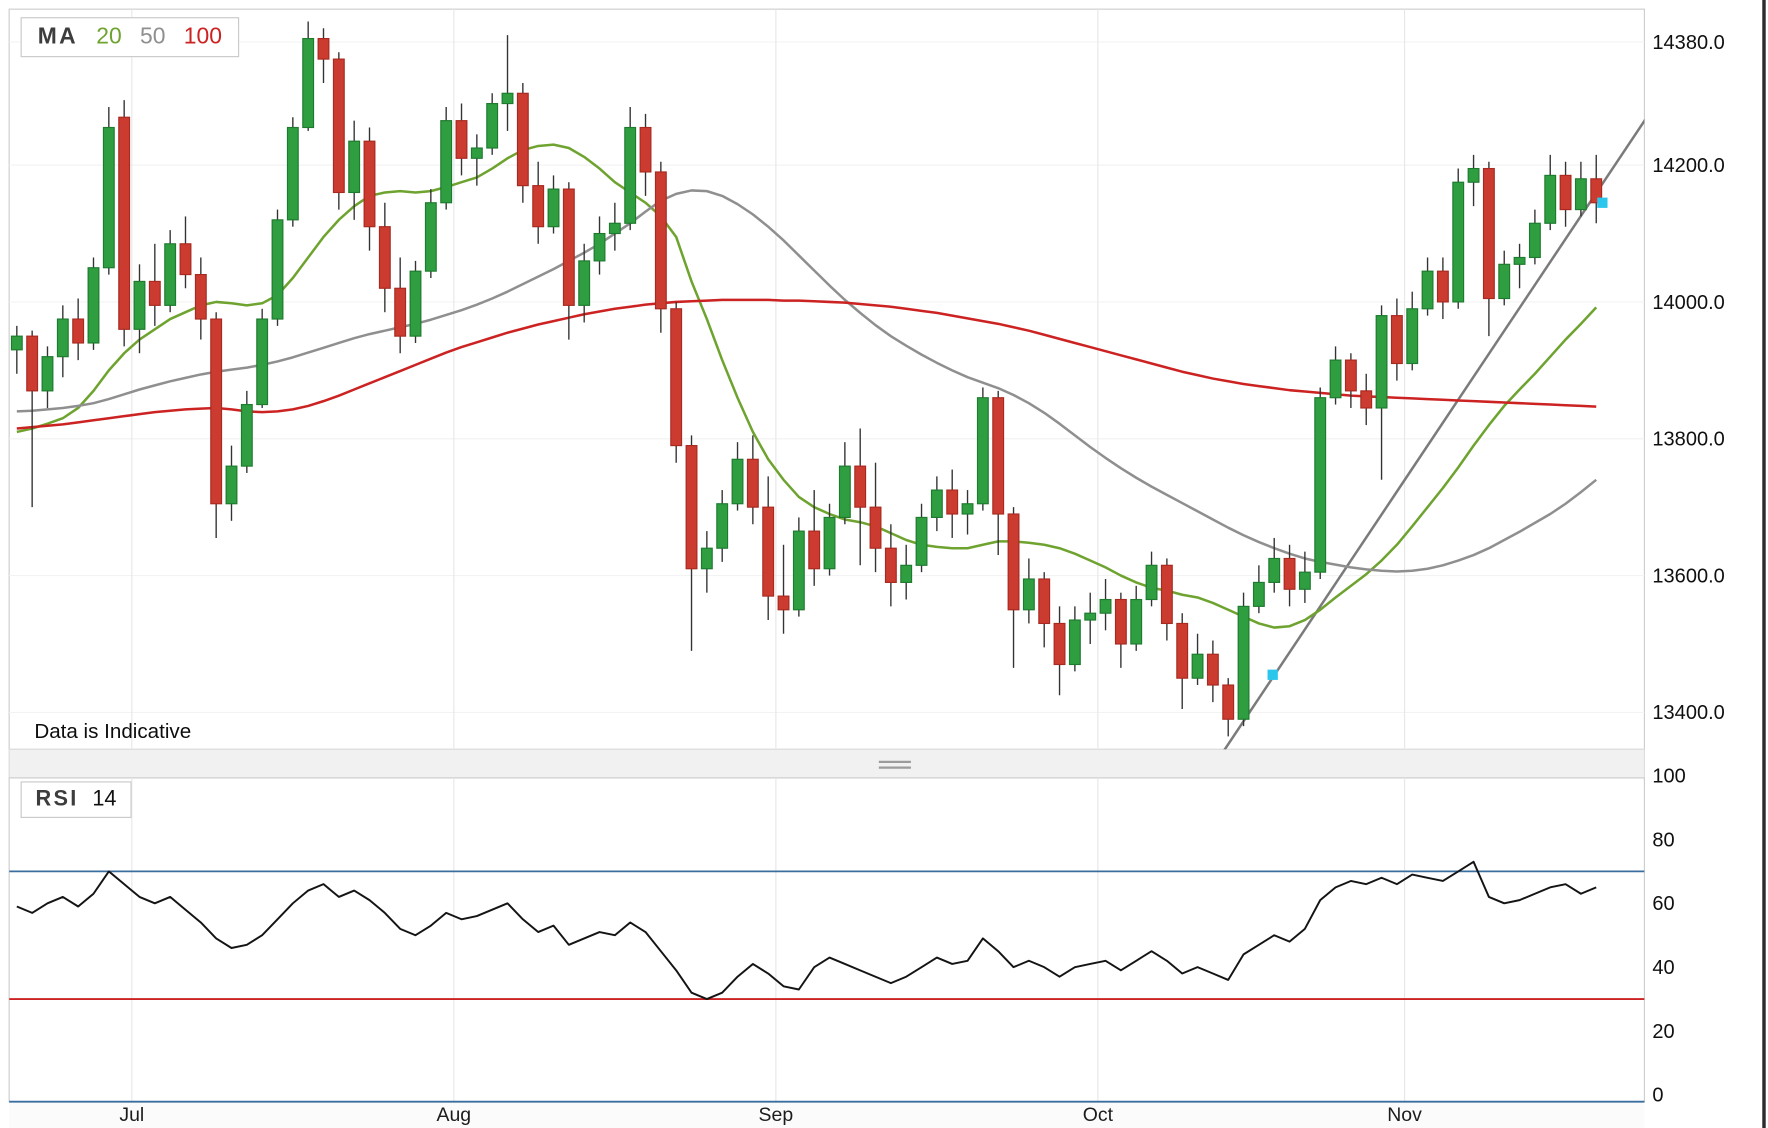  Describe the element at coordinates (76, 799) in the screenshot. I see `rsi-legend: RSI 14` at that location.